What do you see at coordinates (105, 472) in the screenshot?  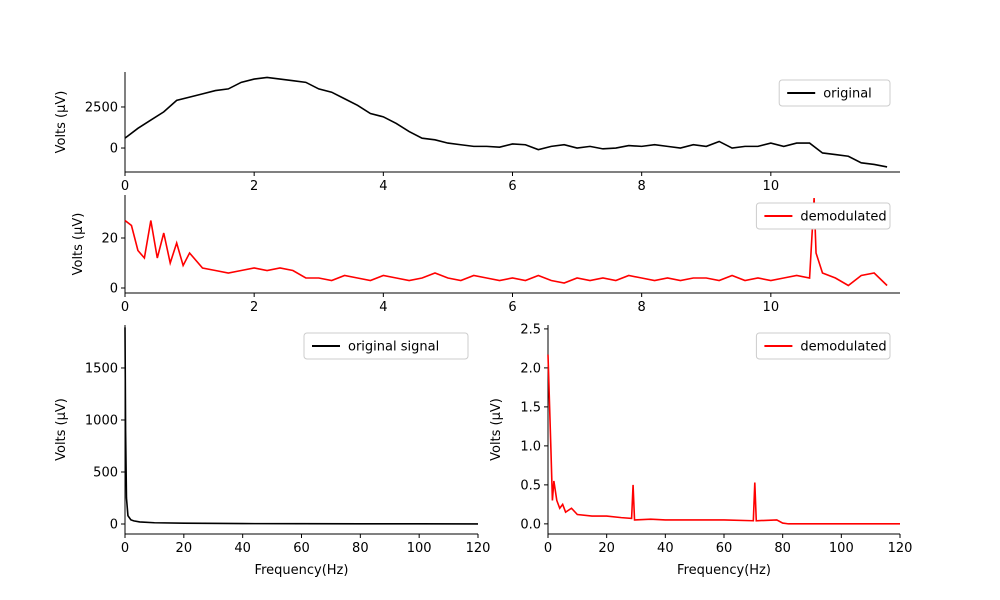 I see `y-tick-label: 500` at bounding box center [105, 472].